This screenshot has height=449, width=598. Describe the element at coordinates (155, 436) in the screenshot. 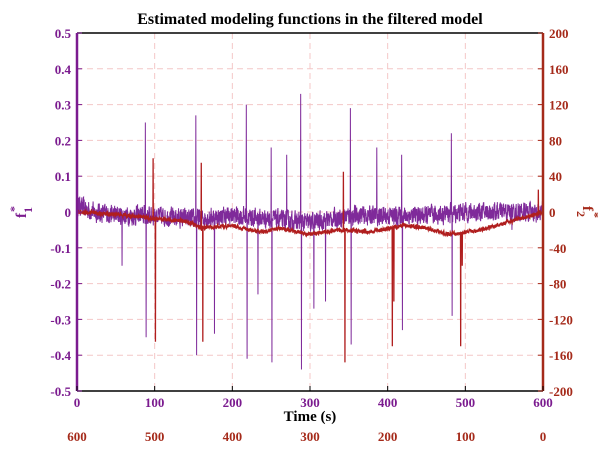

I see `x2-tick-label: 500` at that location.